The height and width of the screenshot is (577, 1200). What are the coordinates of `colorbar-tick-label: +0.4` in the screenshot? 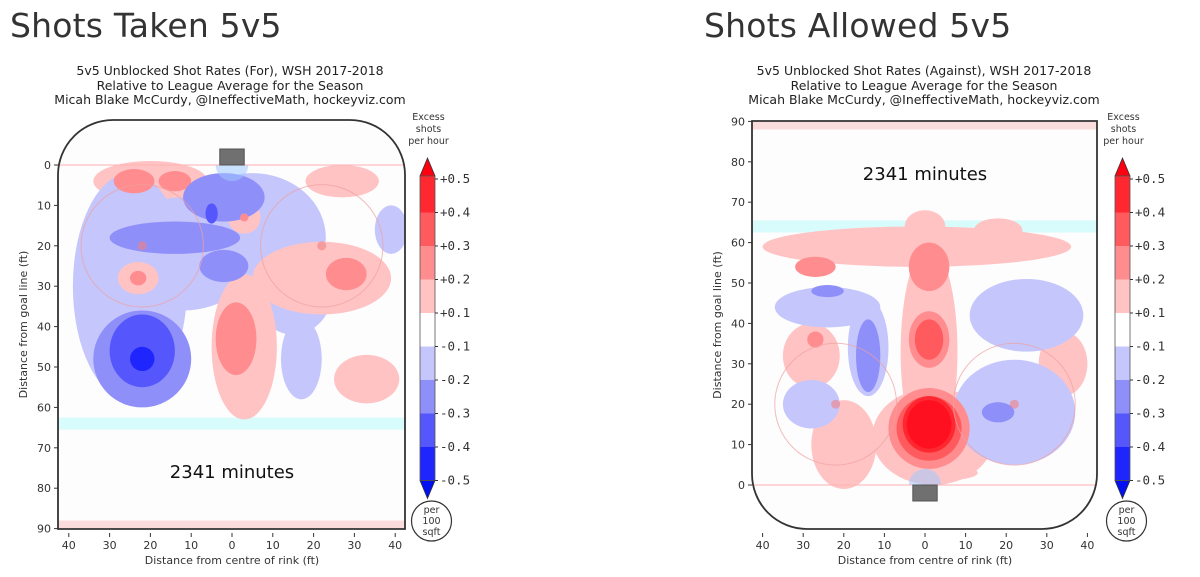 It's located at (455, 212).